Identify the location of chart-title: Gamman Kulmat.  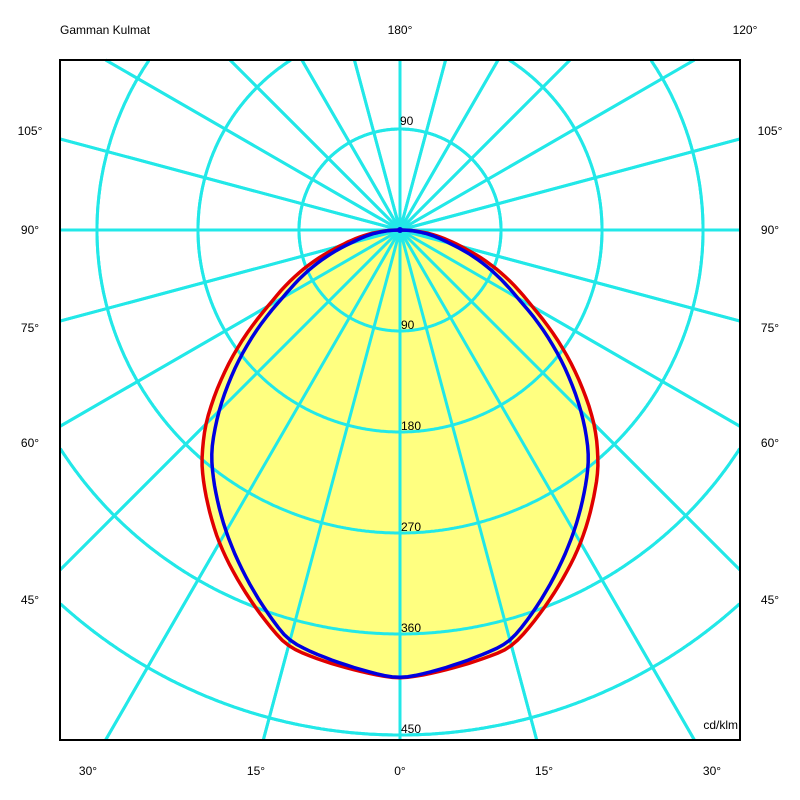
(105, 30).